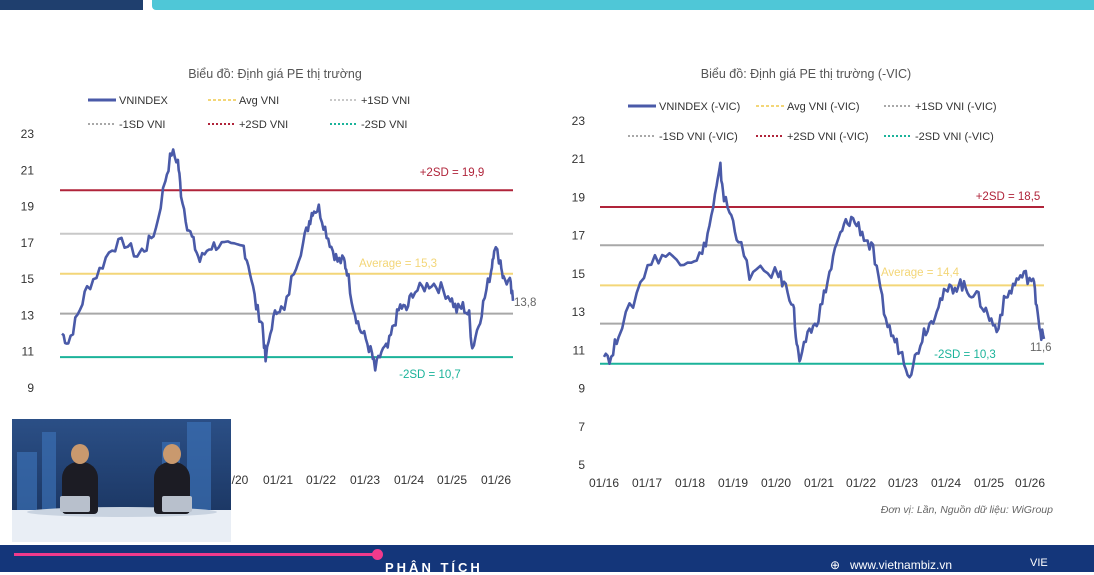 This screenshot has height=575, width=1094. Describe the element at coordinates (861, 483) in the screenshot. I see `right-x-tick-6: 01/22` at that location.